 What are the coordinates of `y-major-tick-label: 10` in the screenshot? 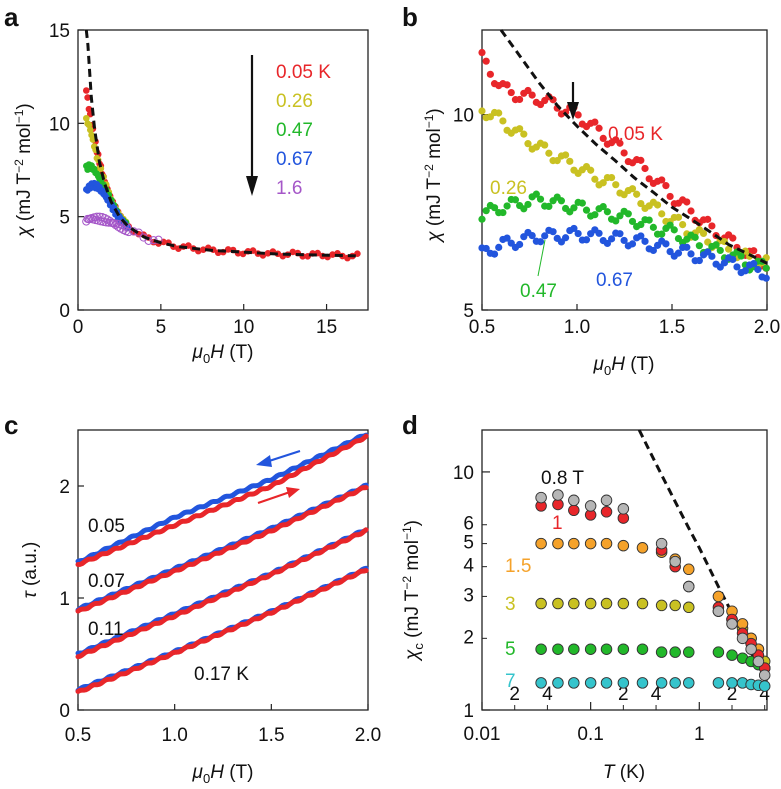 It's located at (463, 473).